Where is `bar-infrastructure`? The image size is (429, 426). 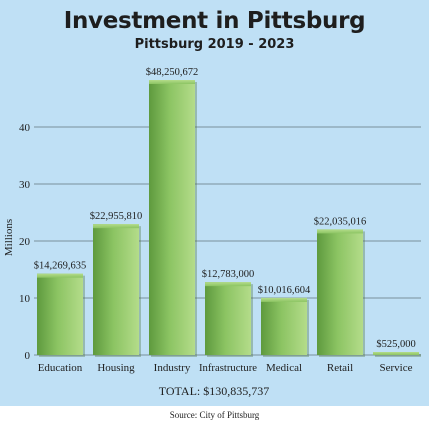
bar-infrastructure is located at coordinates (228, 318).